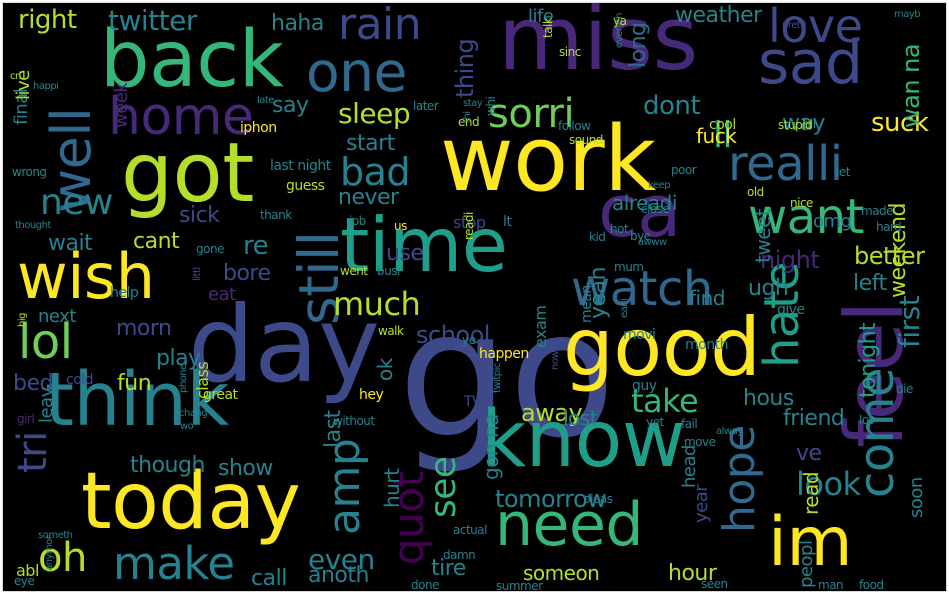  Describe the element at coordinates (684, 170) in the screenshot. I see `word-poor: poor` at that location.